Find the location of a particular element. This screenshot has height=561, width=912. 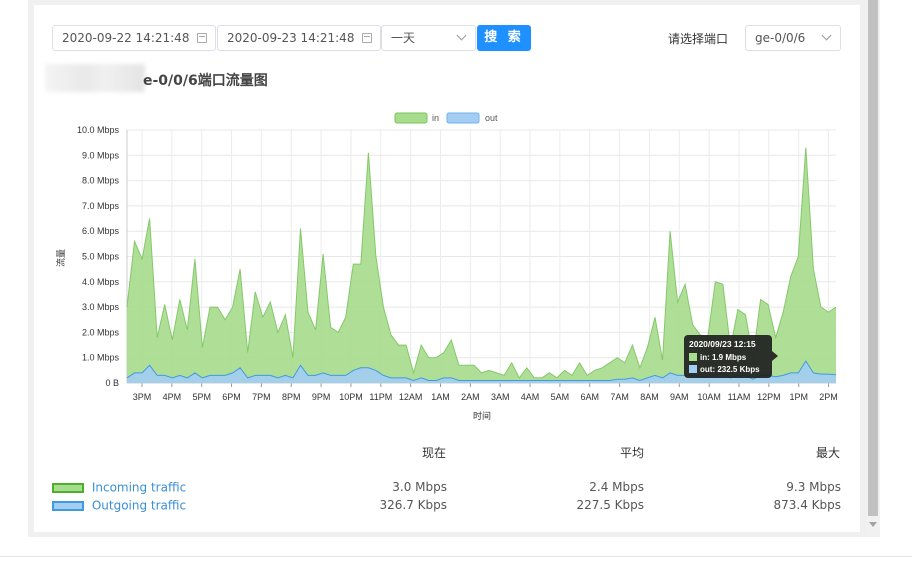

x-tick-label: 5PM is located at coordinates (201, 397).